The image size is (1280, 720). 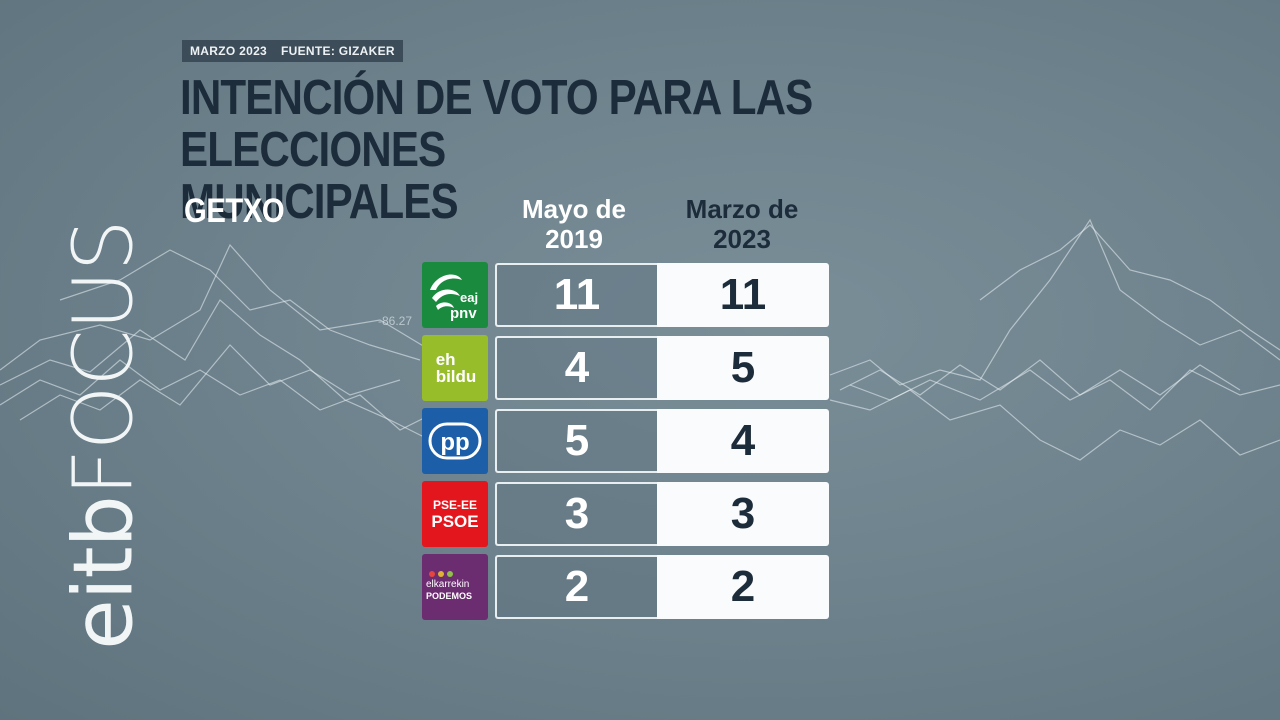 What do you see at coordinates (463, 313) in the screenshot?
I see `svg-text: pnv` at bounding box center [463, 313].